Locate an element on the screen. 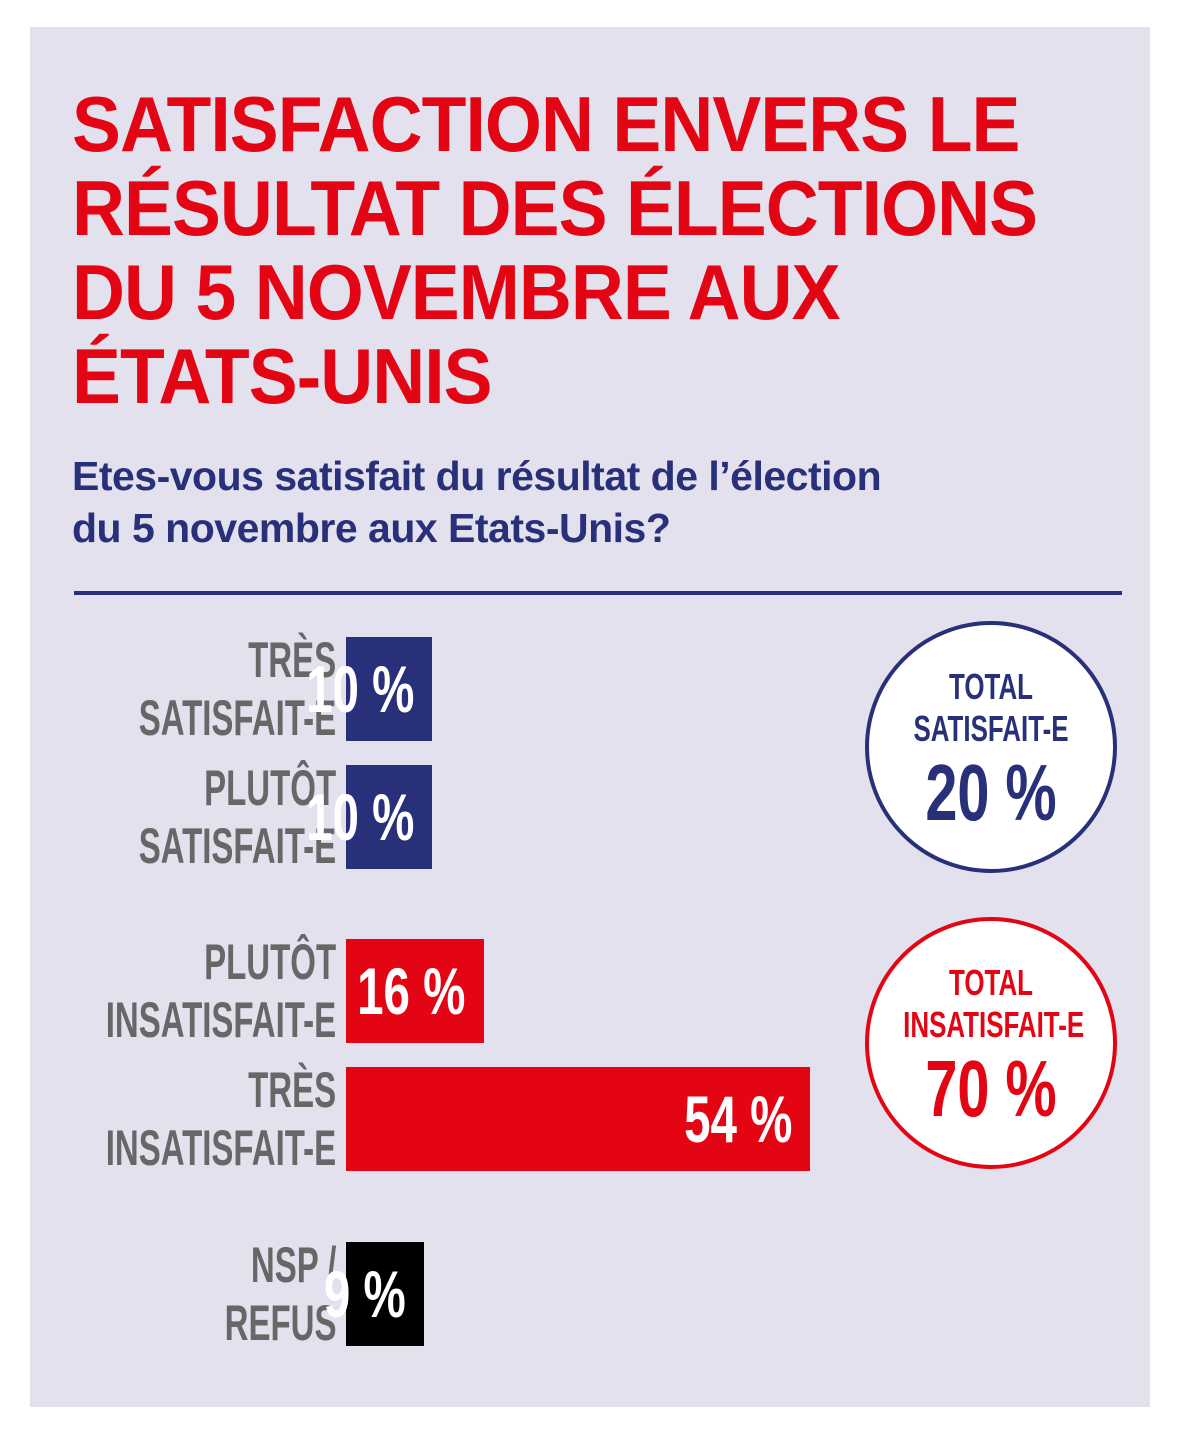  total-value: 70 % is located at coordinates (991, 1088).